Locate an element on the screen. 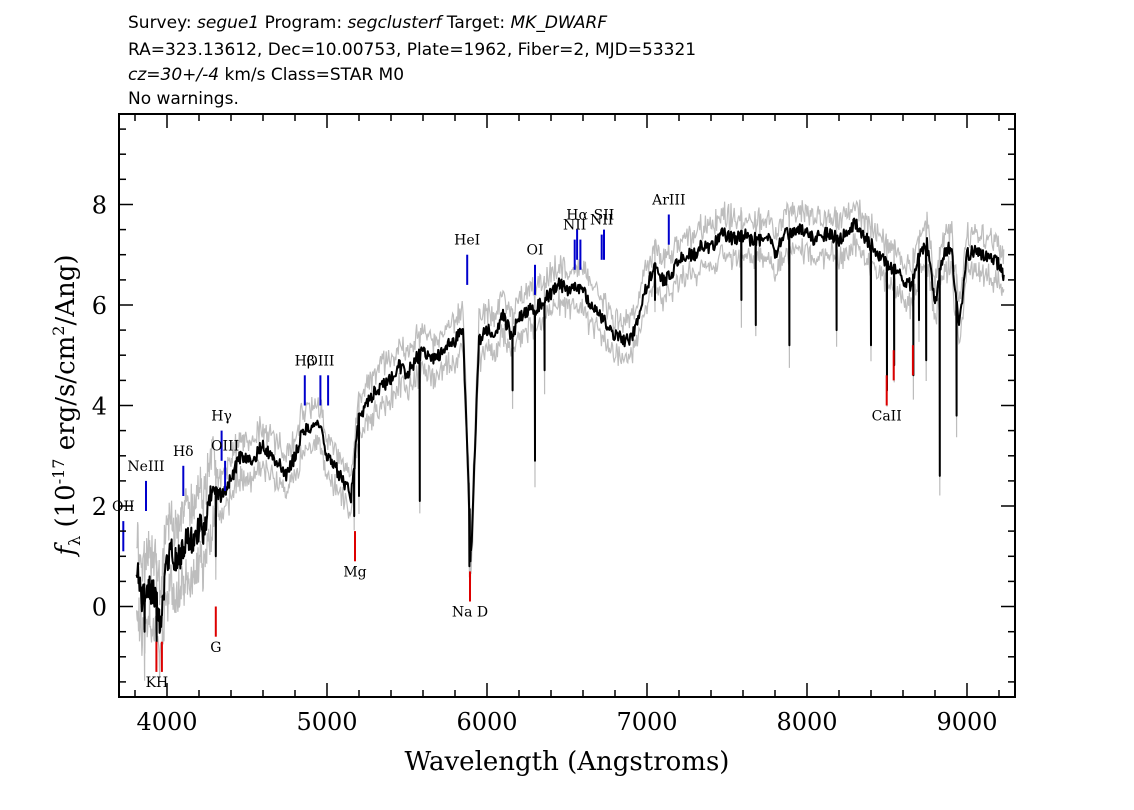  y-tick-label: 0 is located at coordinates (99, 608).